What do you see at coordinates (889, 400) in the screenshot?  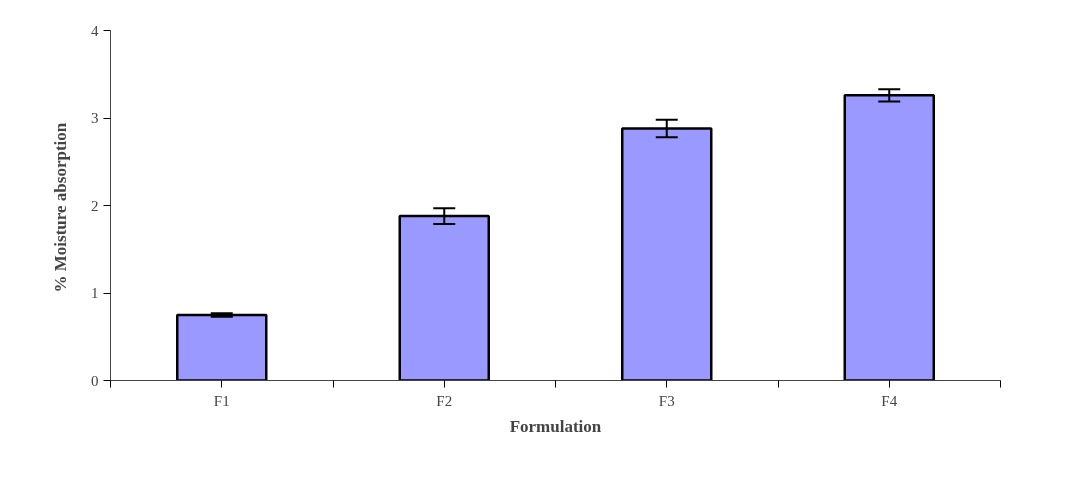 I see `x-tick-label: F4` at bounding box center [889, 400].